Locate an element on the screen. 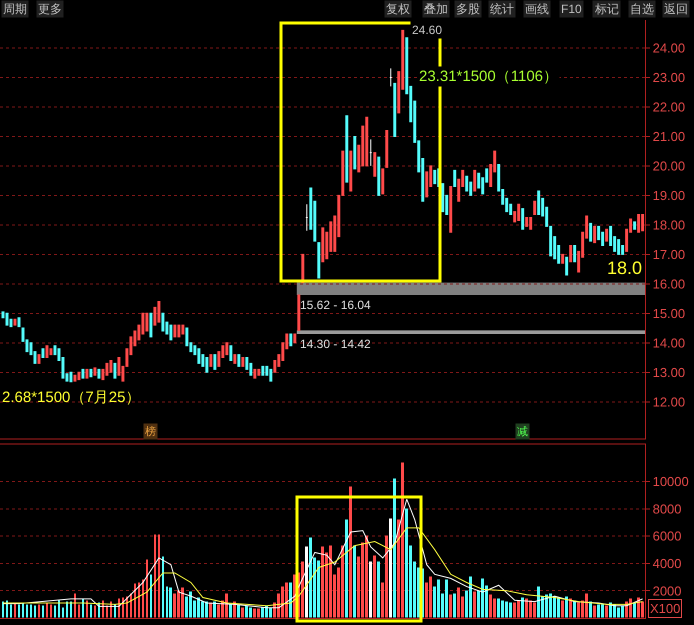 The height and width of the screenshot is (625, 694). text: 自选 is located at coordinates (642, 9).